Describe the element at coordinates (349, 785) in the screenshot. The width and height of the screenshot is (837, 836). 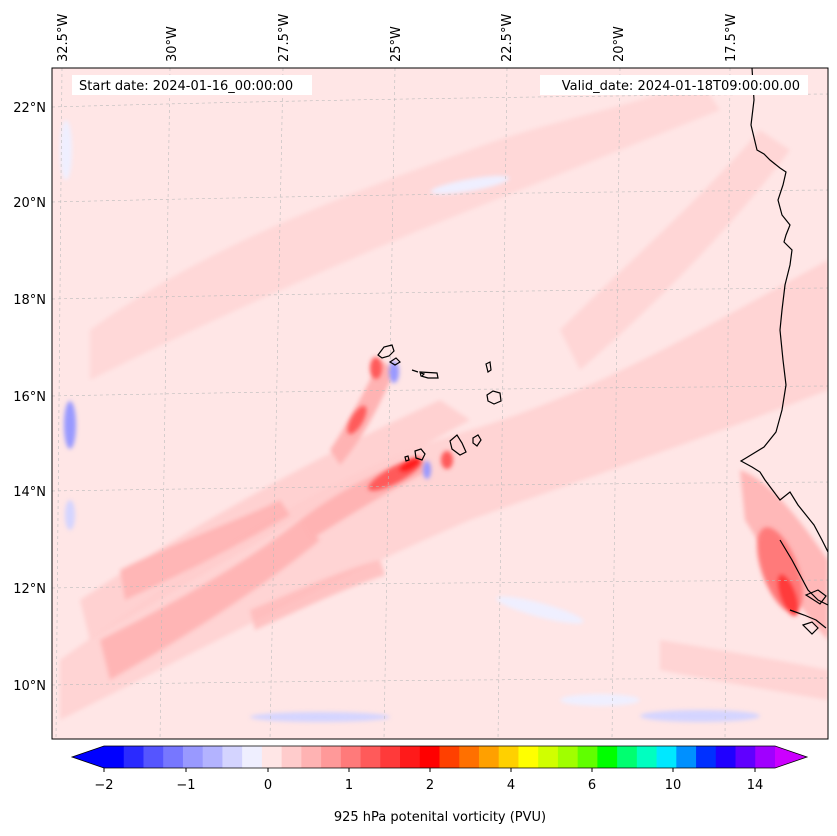
I see `colorbar-tick-label: 1` at that location.